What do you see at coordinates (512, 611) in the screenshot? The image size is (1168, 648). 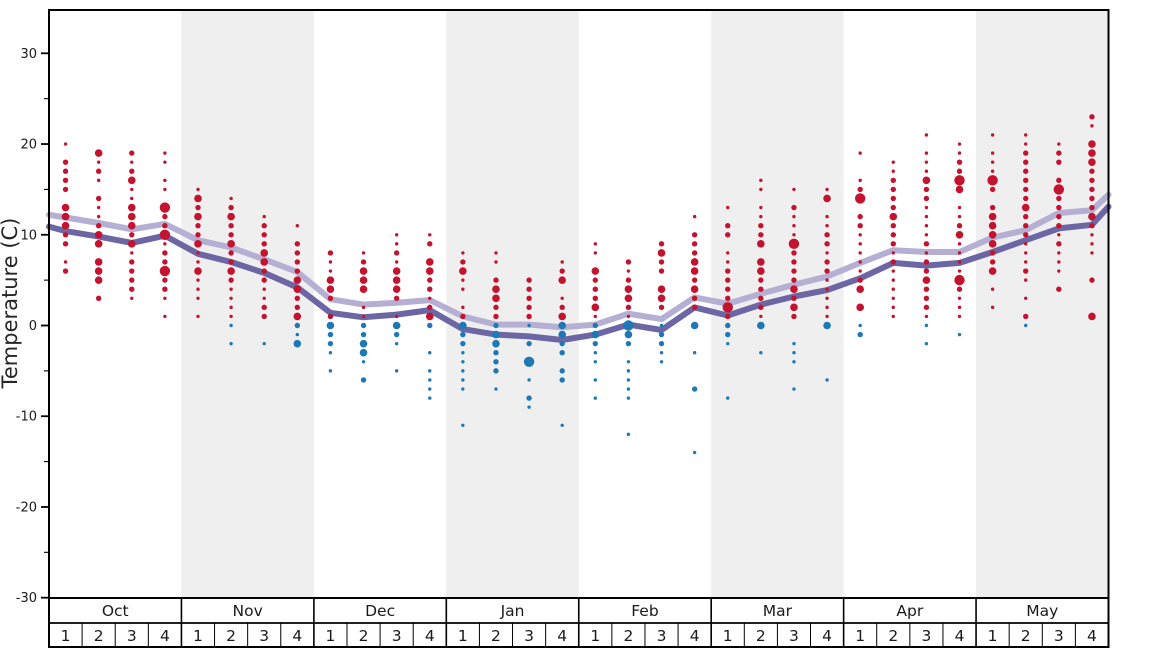 I see `month-label: Jan` at bounding box center [512, 611].